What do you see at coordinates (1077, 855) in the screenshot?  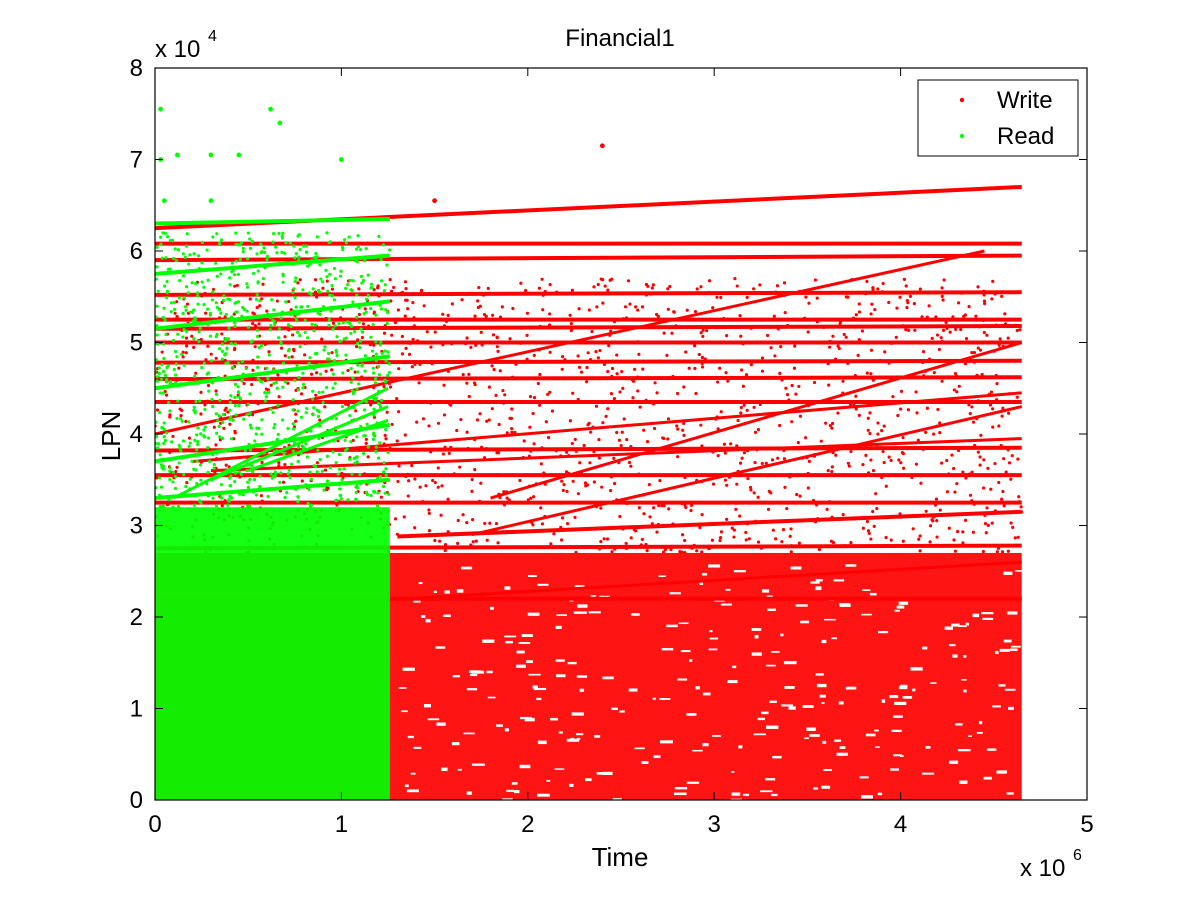 I see `x-multiplier-exponent: 6` at bounding box center [1077, 855].